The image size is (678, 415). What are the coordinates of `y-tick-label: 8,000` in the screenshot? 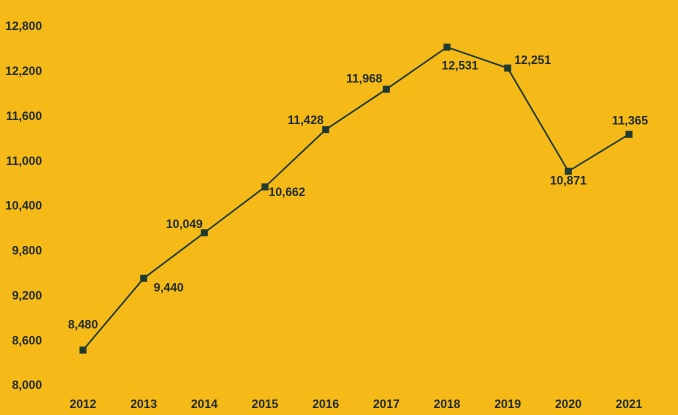 It's located at (27, 385).